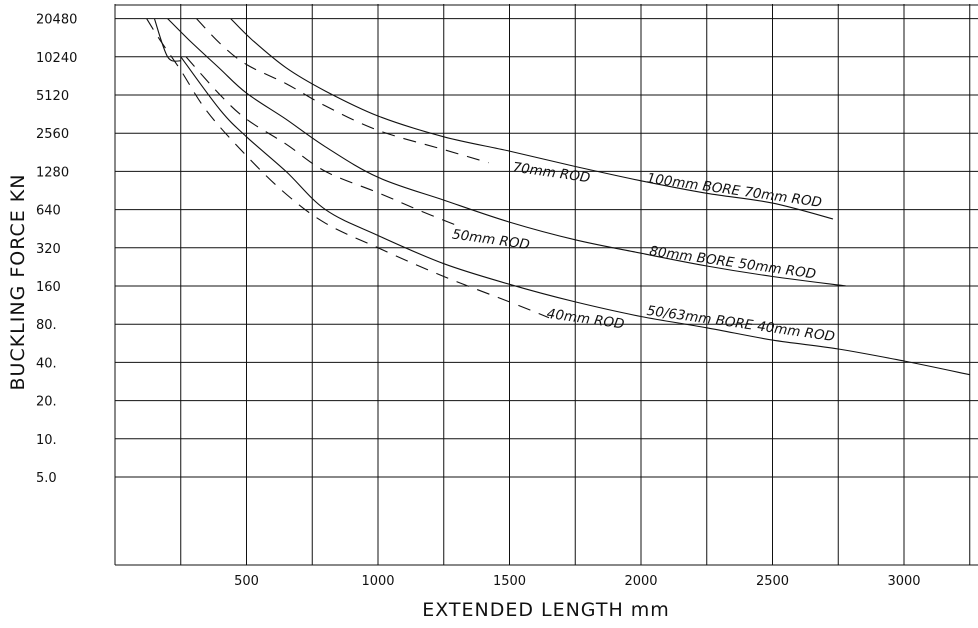 Image resolution: width=978 pixels, height=628 pixels. Describe the element at coordinates (903, 581) in the screenshot. I see `x-tick-label: 3000` at that location.